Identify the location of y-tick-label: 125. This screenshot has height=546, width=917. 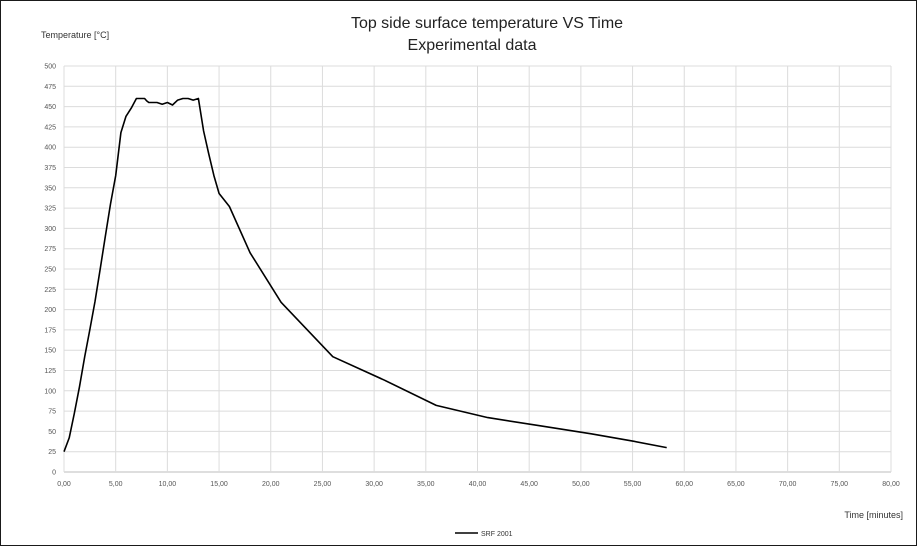
(50, 371).